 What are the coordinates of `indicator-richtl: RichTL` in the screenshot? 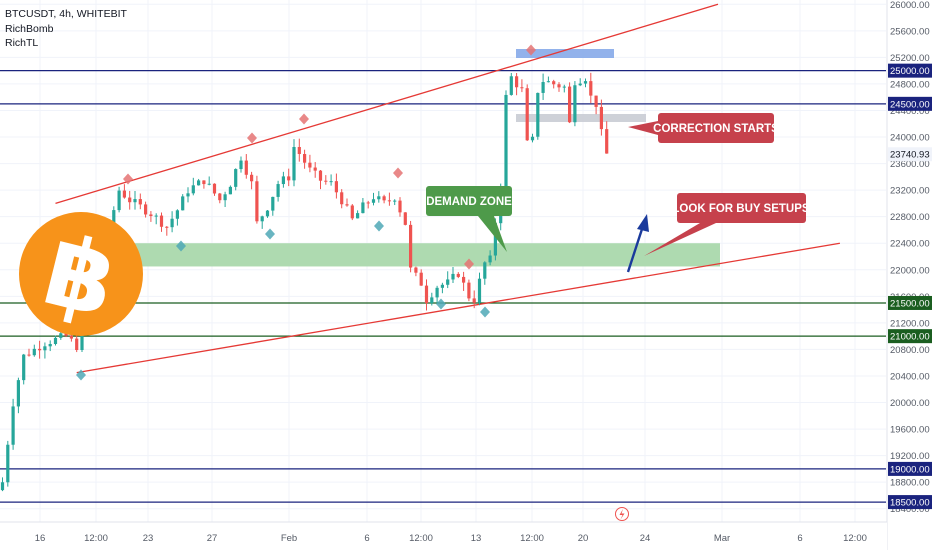 It's located at (22, 43).